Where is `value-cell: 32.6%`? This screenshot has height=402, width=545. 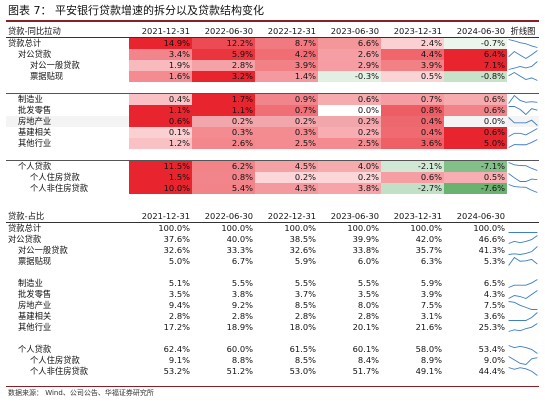 value-cell: 32.6% is located at coordinates (176, 250).